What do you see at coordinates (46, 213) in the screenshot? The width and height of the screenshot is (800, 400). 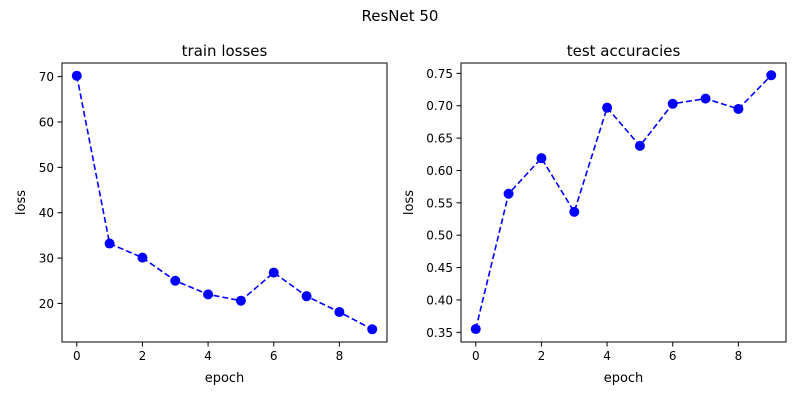 I see `y-tick-label: 40` at bounding box center [46, 213].